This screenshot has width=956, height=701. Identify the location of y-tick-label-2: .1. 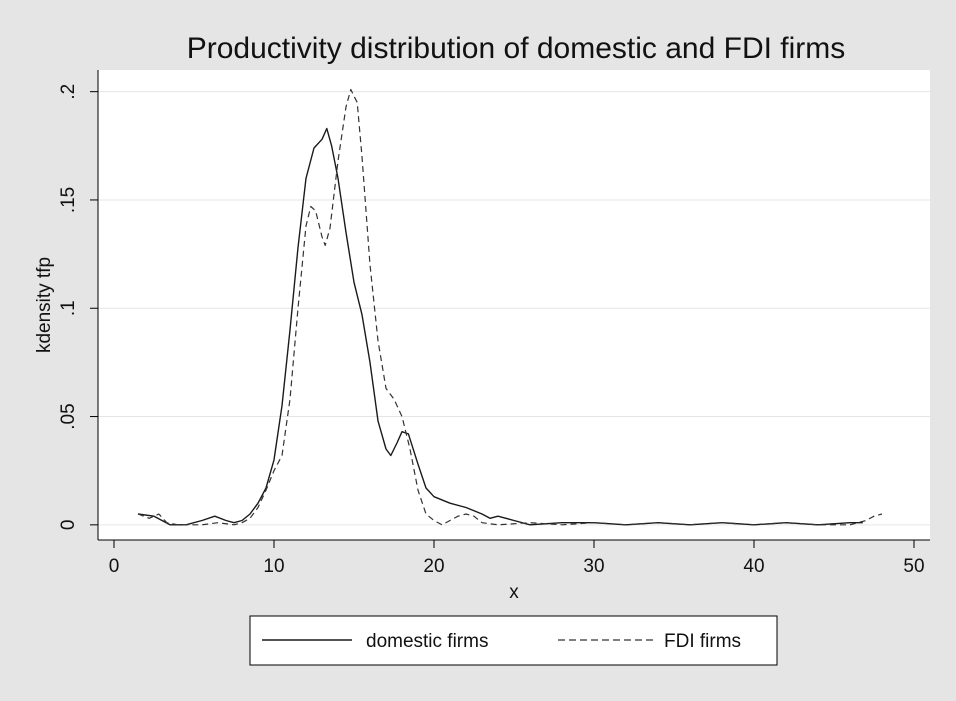
(68, 308).